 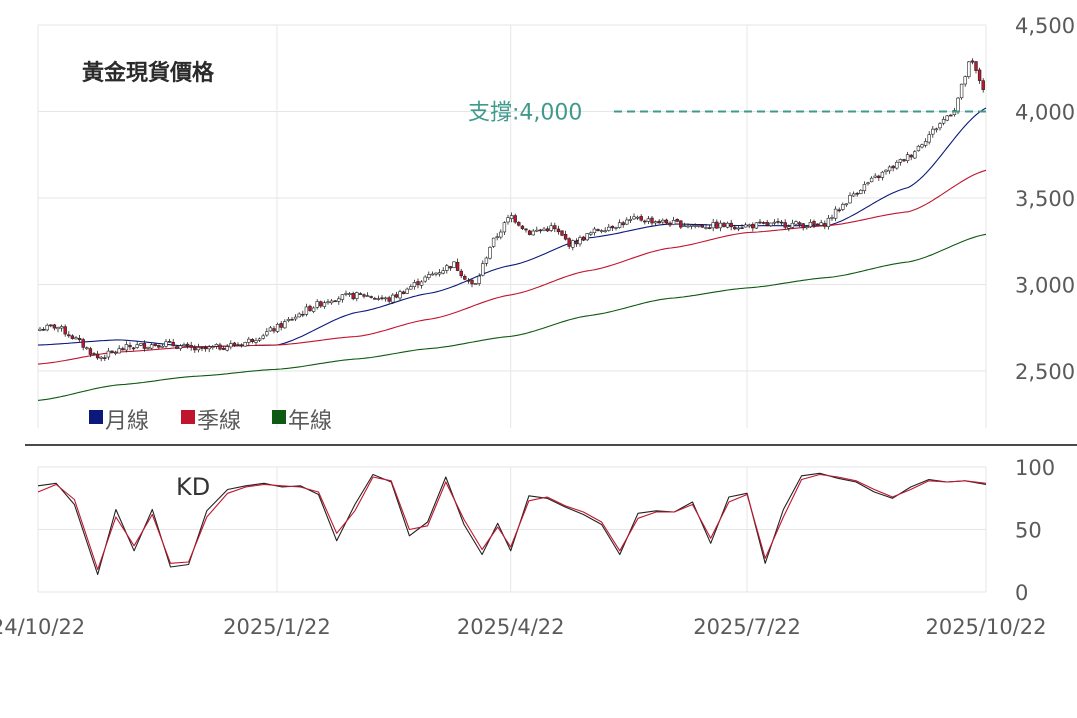 What do you see at coordinates (1045, 199) in the screenshot?
I see `y-tick-label-price: 3,500` at bounding box center [1045, 199].